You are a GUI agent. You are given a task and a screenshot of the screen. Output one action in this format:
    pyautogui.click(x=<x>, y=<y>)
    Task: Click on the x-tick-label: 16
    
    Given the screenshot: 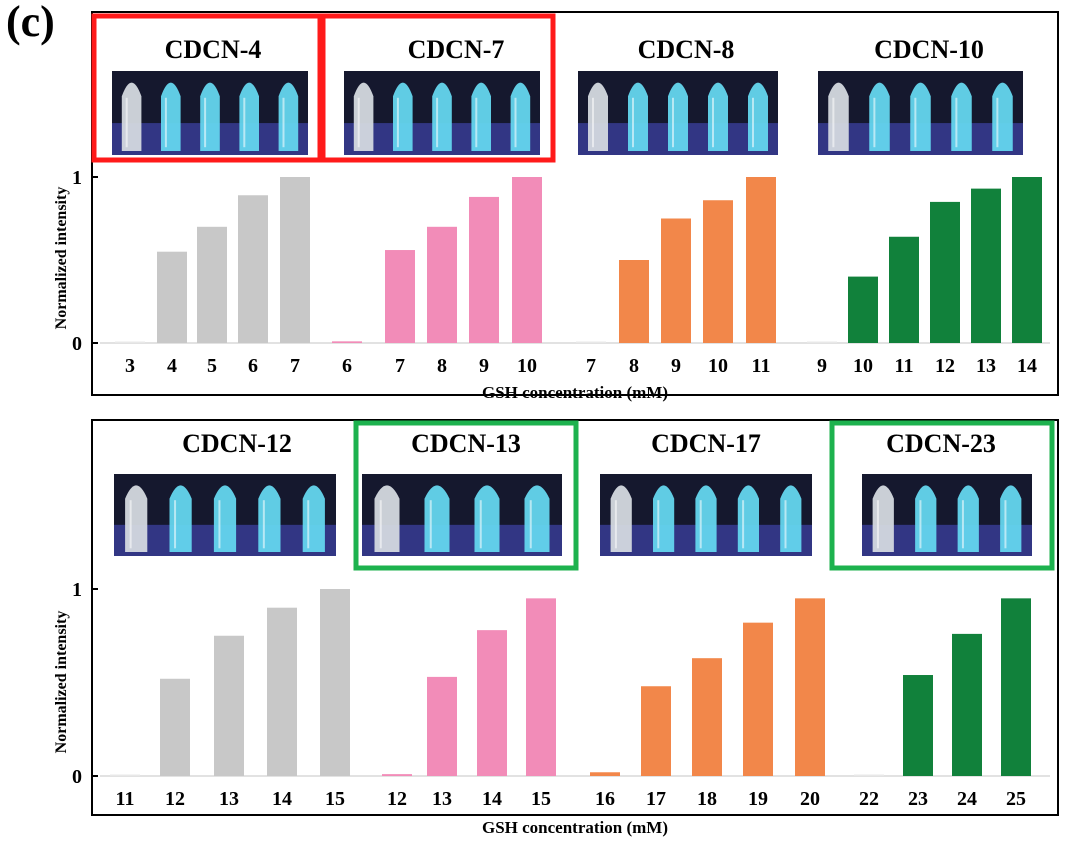 What is the action you would take?
    pyautogui.click(x=605, y=799)
    